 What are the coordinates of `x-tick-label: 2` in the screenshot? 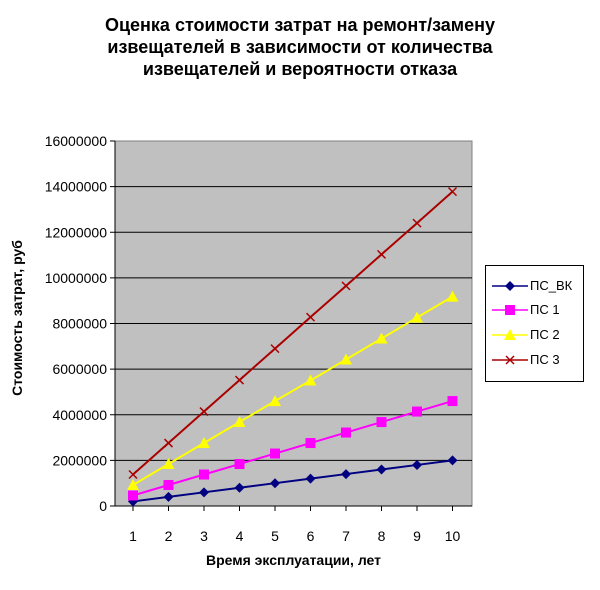 It's located at (169, 536).